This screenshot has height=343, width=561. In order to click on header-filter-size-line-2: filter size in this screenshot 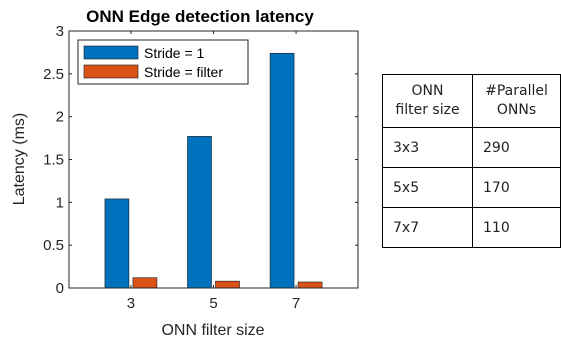, I will do `click(427, 110)`.